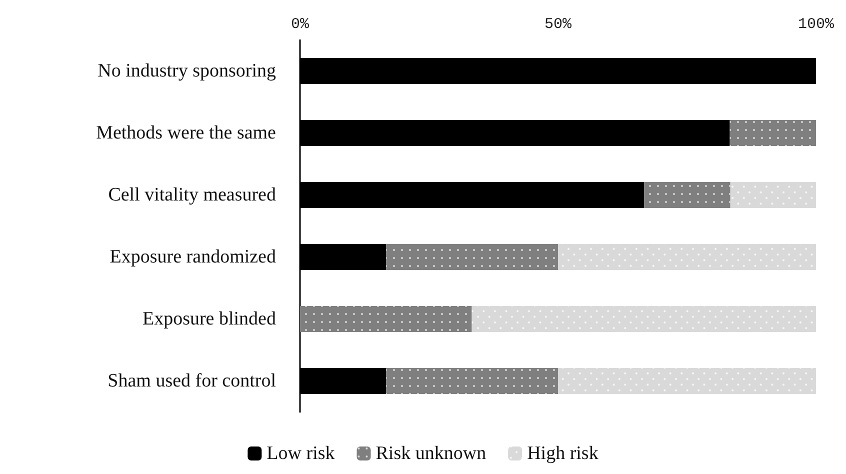 The image size is (846, 474). I want to click on legend-label: Risk unknown, so click(431, 453).